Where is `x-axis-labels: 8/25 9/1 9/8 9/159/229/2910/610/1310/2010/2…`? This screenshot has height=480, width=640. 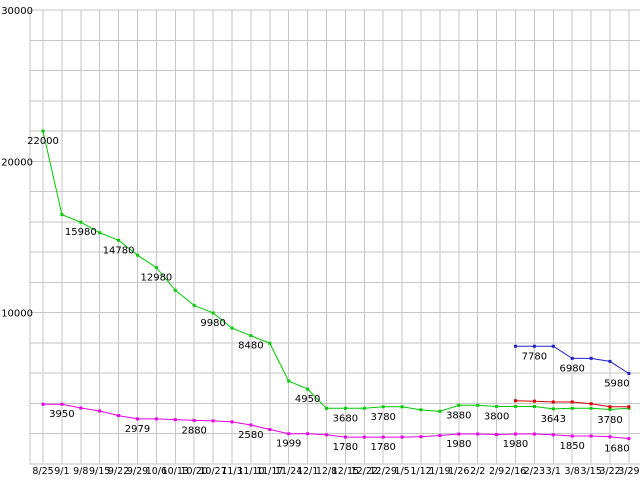 x-axis-labels: 8/25 9/1 9/8 9/159/229/2910/610/1310/2010/2… is located at coordinates (335, 471).